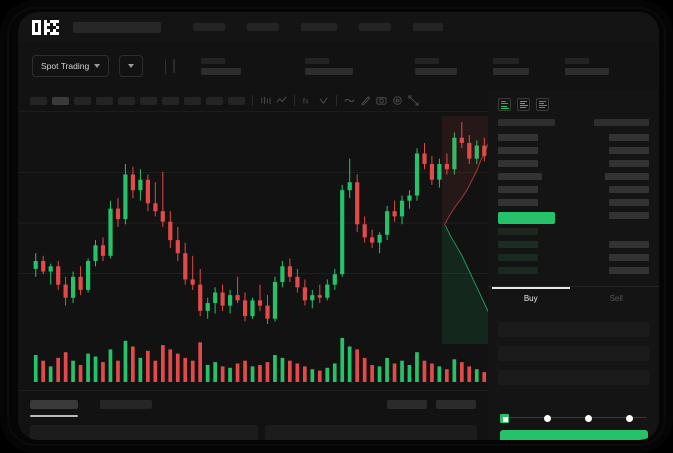 Image resolution: width=673 pixels, height=453 pixels. I want to click on camera-icon, so click(381, 100).